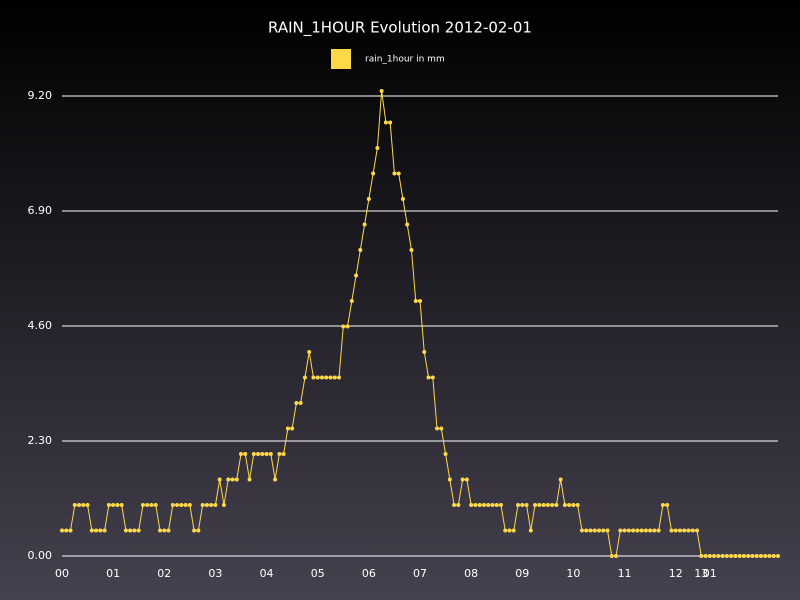  Describe the element at coordinates (40, 440) in the screenshot. I see `y-tick-label: 2.30` at that location.